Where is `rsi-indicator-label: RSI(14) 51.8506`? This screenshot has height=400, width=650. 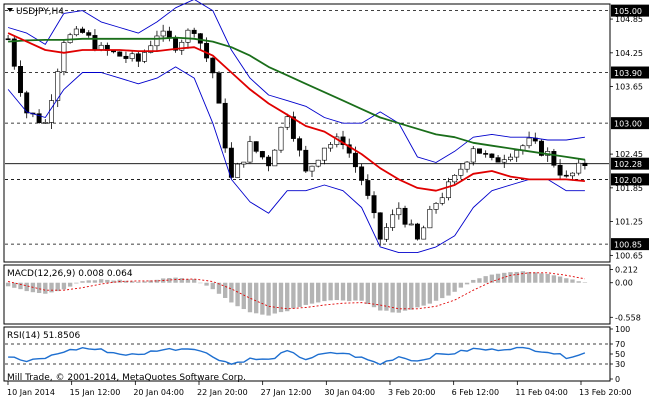
rsi-indicator-label: RSI(14) 51.8506 is located at coordinates (43, 336).